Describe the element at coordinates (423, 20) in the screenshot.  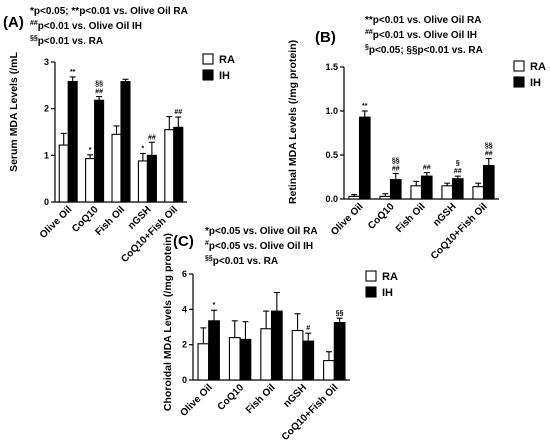
I see `significance-note: **p<0.01 vs. Olive Oil RA` at that location.